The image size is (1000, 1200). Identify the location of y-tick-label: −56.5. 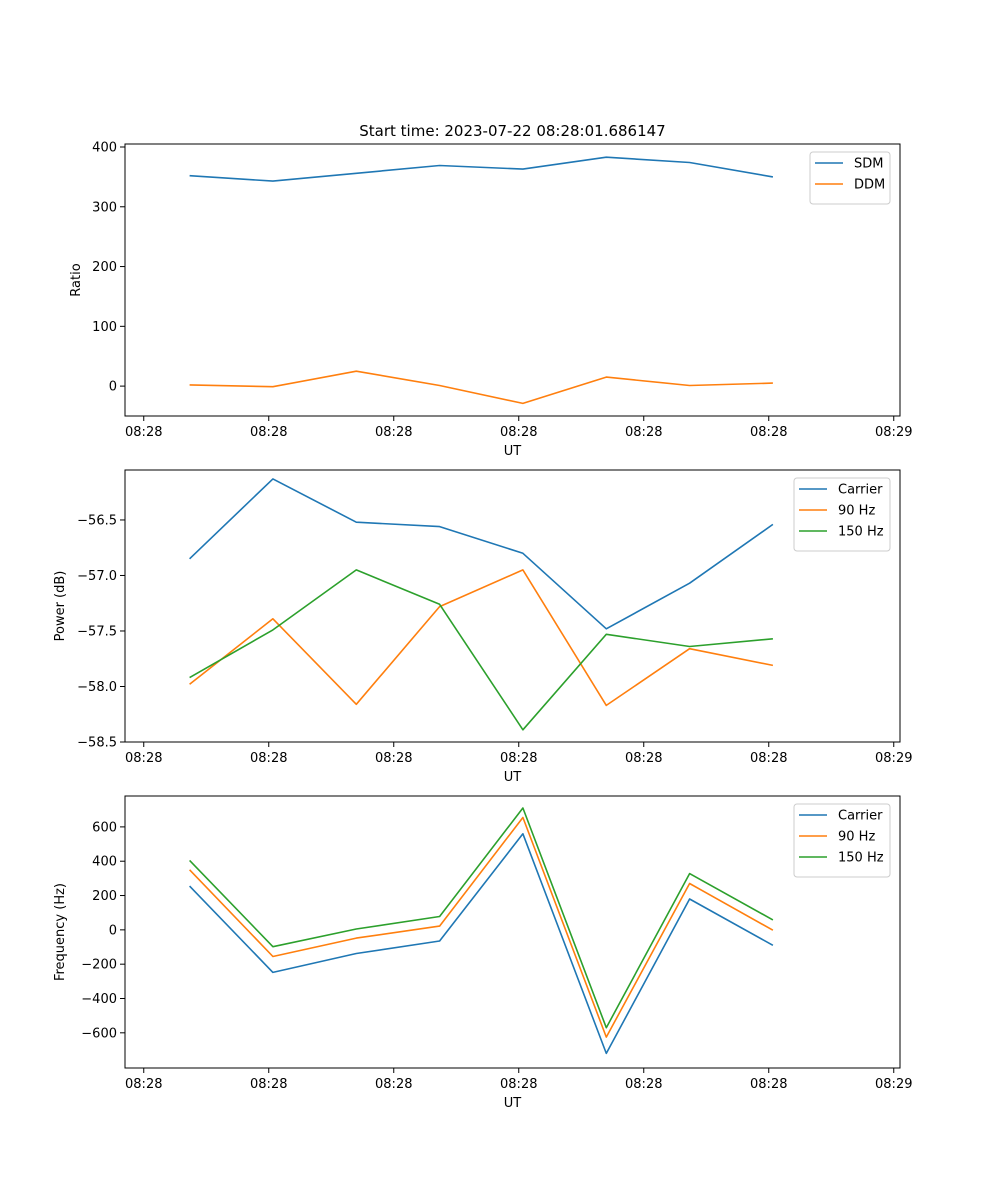
(97, 520).